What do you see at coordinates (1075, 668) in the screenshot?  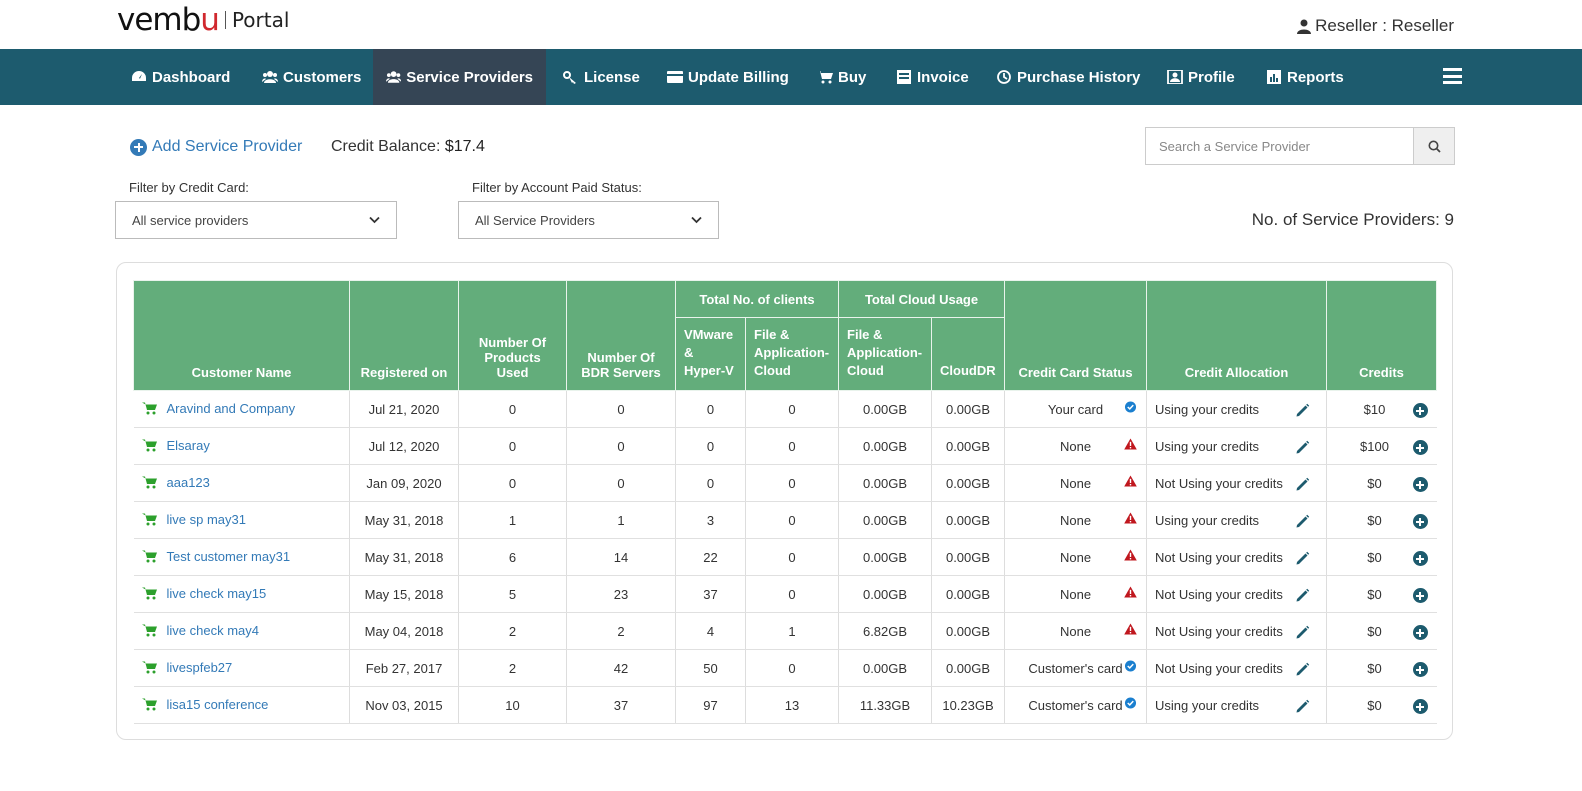 I see `credit-card-status-text: Customer's card` at bounding box center [1075, 668].